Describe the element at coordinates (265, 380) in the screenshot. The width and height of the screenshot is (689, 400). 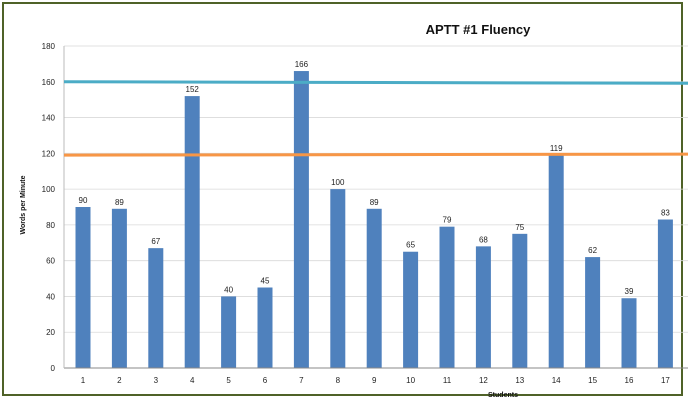
I see `x-tick-label: 6` at that location.